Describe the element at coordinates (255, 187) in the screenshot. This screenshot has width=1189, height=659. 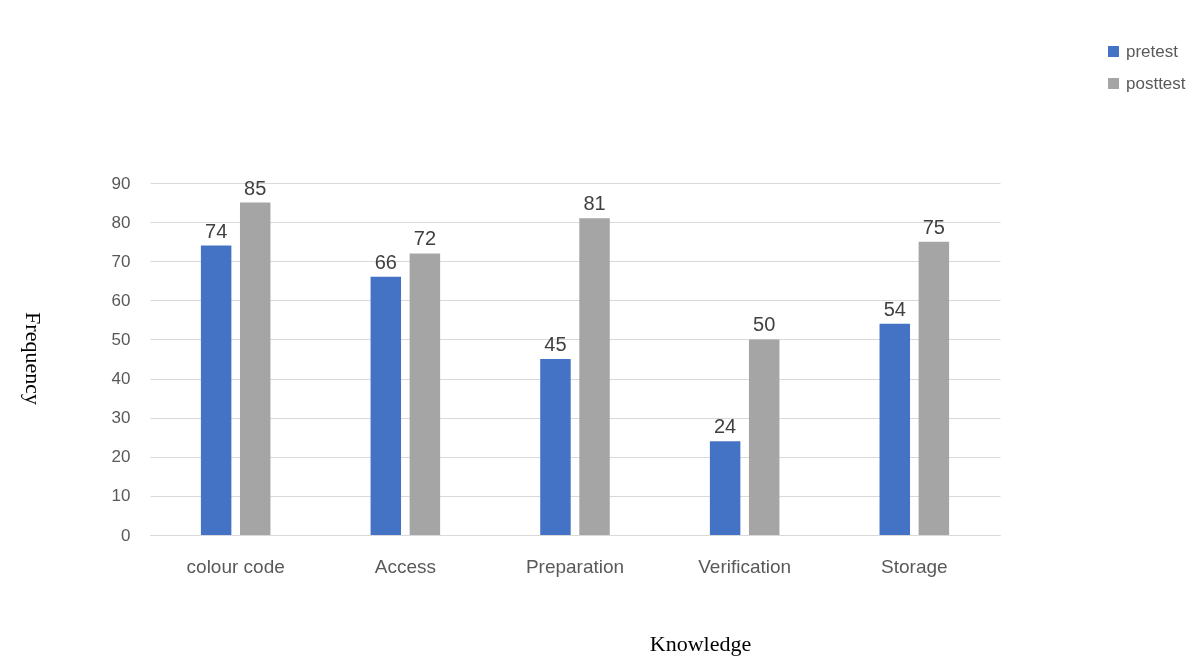
I see `data-label: 85` at that location.